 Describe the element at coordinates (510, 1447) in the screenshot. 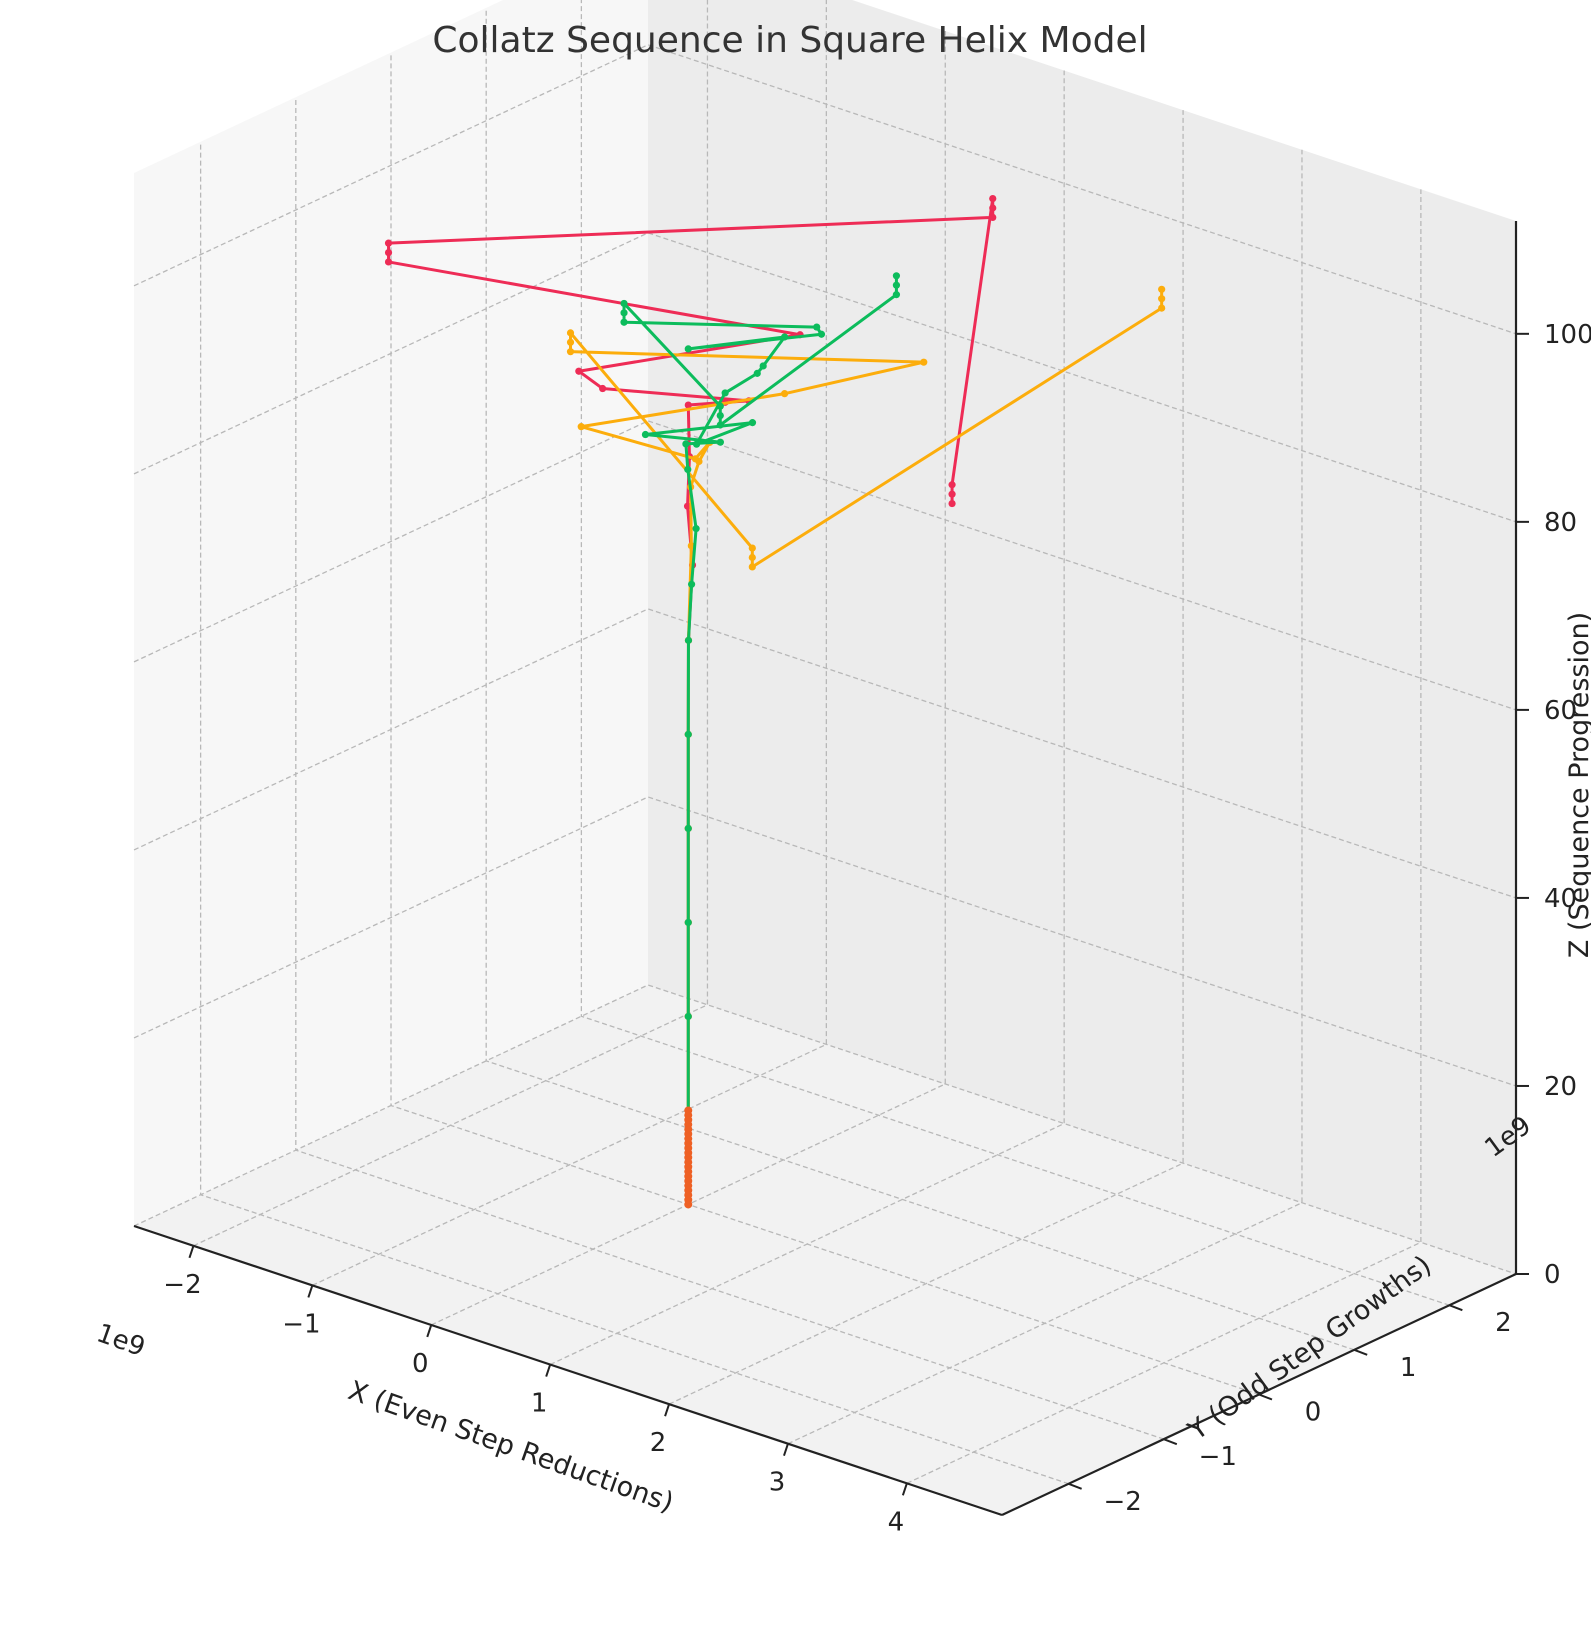

I see `x-axis-label: X (Even Step Reductions)` at that location.